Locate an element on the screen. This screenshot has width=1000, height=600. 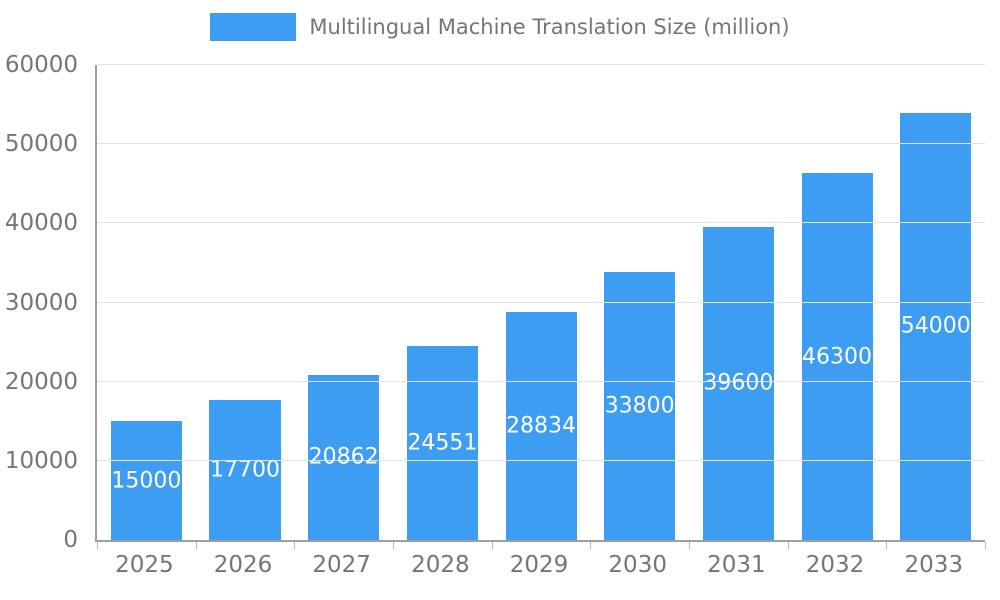
y-tick-label: 60000 is located at coordinates (41, 65).